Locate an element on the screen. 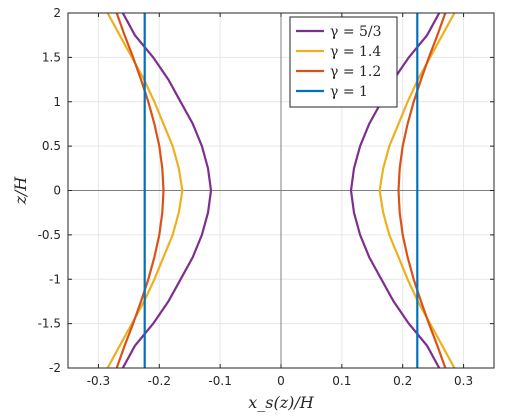 This screenshot has width=520, height=418. y-tick-label: 0.5 is located at coordinates (51, 146).